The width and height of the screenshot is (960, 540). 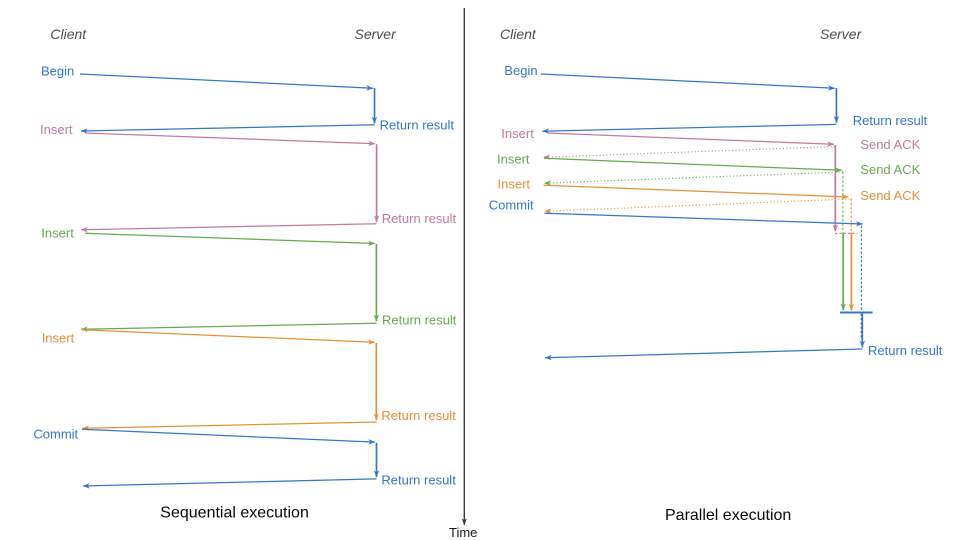 What do you see at coordinates (234, 513) in the screenshot?
I see `svg-text: Sequential execution` at bounding box center [234, 513].